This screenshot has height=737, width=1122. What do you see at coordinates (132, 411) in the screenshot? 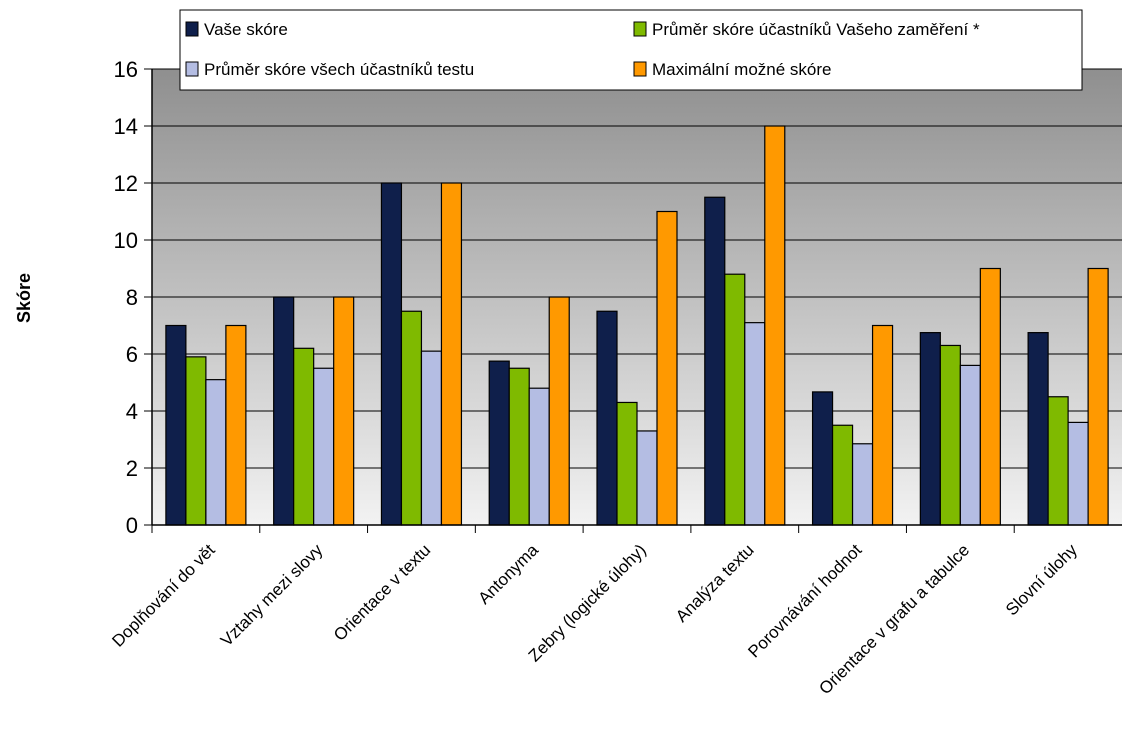
I see `y-tick-label: 4` at bounding box center [132, 411].